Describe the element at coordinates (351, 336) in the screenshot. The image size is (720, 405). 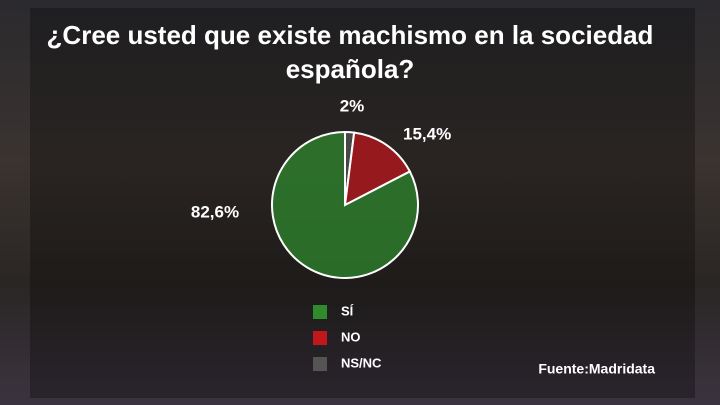
I see `legend-label: NO` at that location.